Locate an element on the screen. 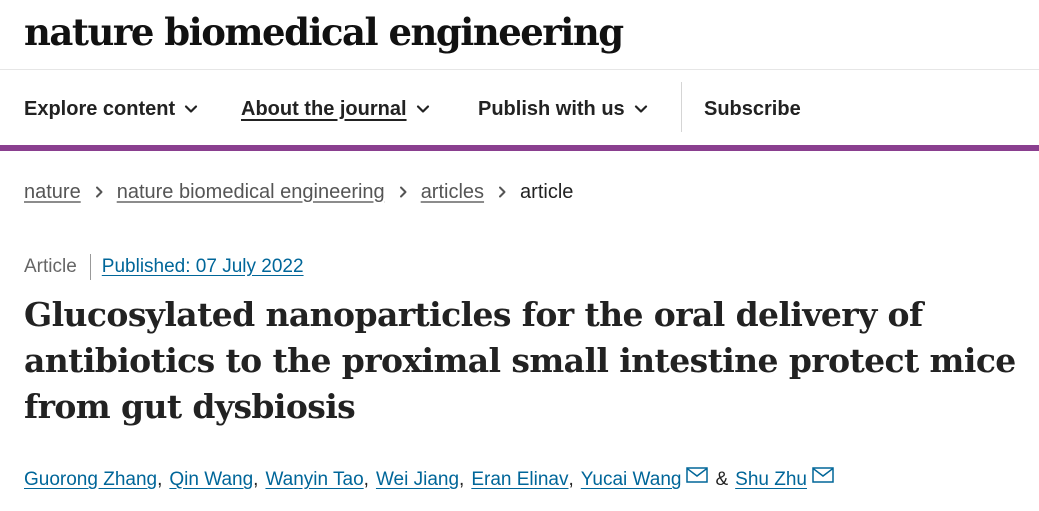 The height and width of the screenshot is (511, 1039). nav-publish-with-us-label: Publish with us is located at coordinates (551, 108).